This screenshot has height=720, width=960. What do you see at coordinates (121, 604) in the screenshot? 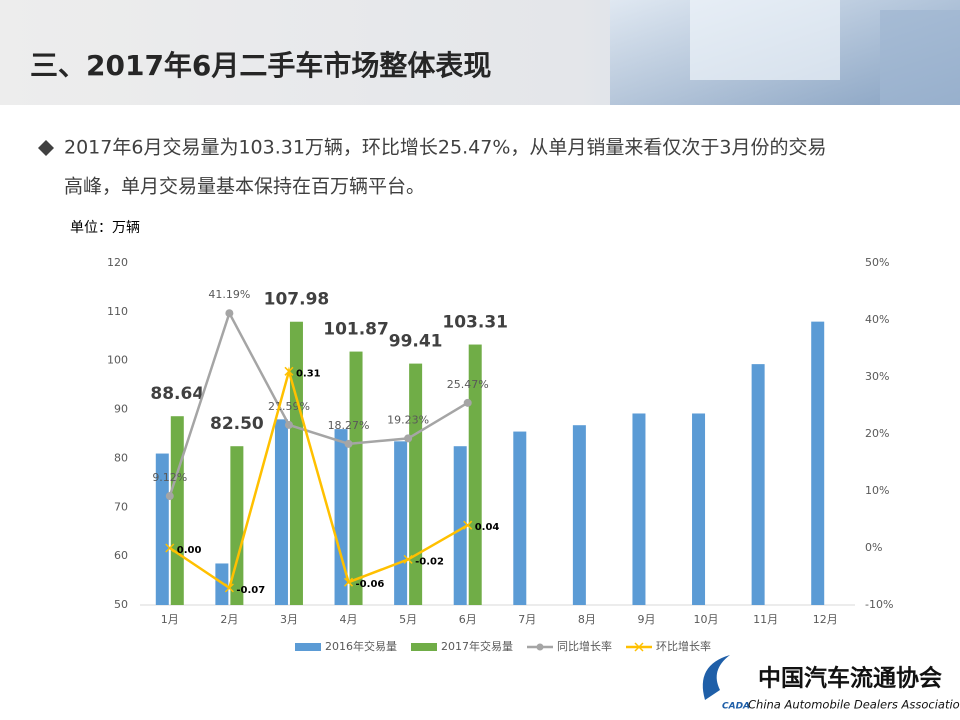
I see `y-tick-label: 50` at bounding box center [121, 604].